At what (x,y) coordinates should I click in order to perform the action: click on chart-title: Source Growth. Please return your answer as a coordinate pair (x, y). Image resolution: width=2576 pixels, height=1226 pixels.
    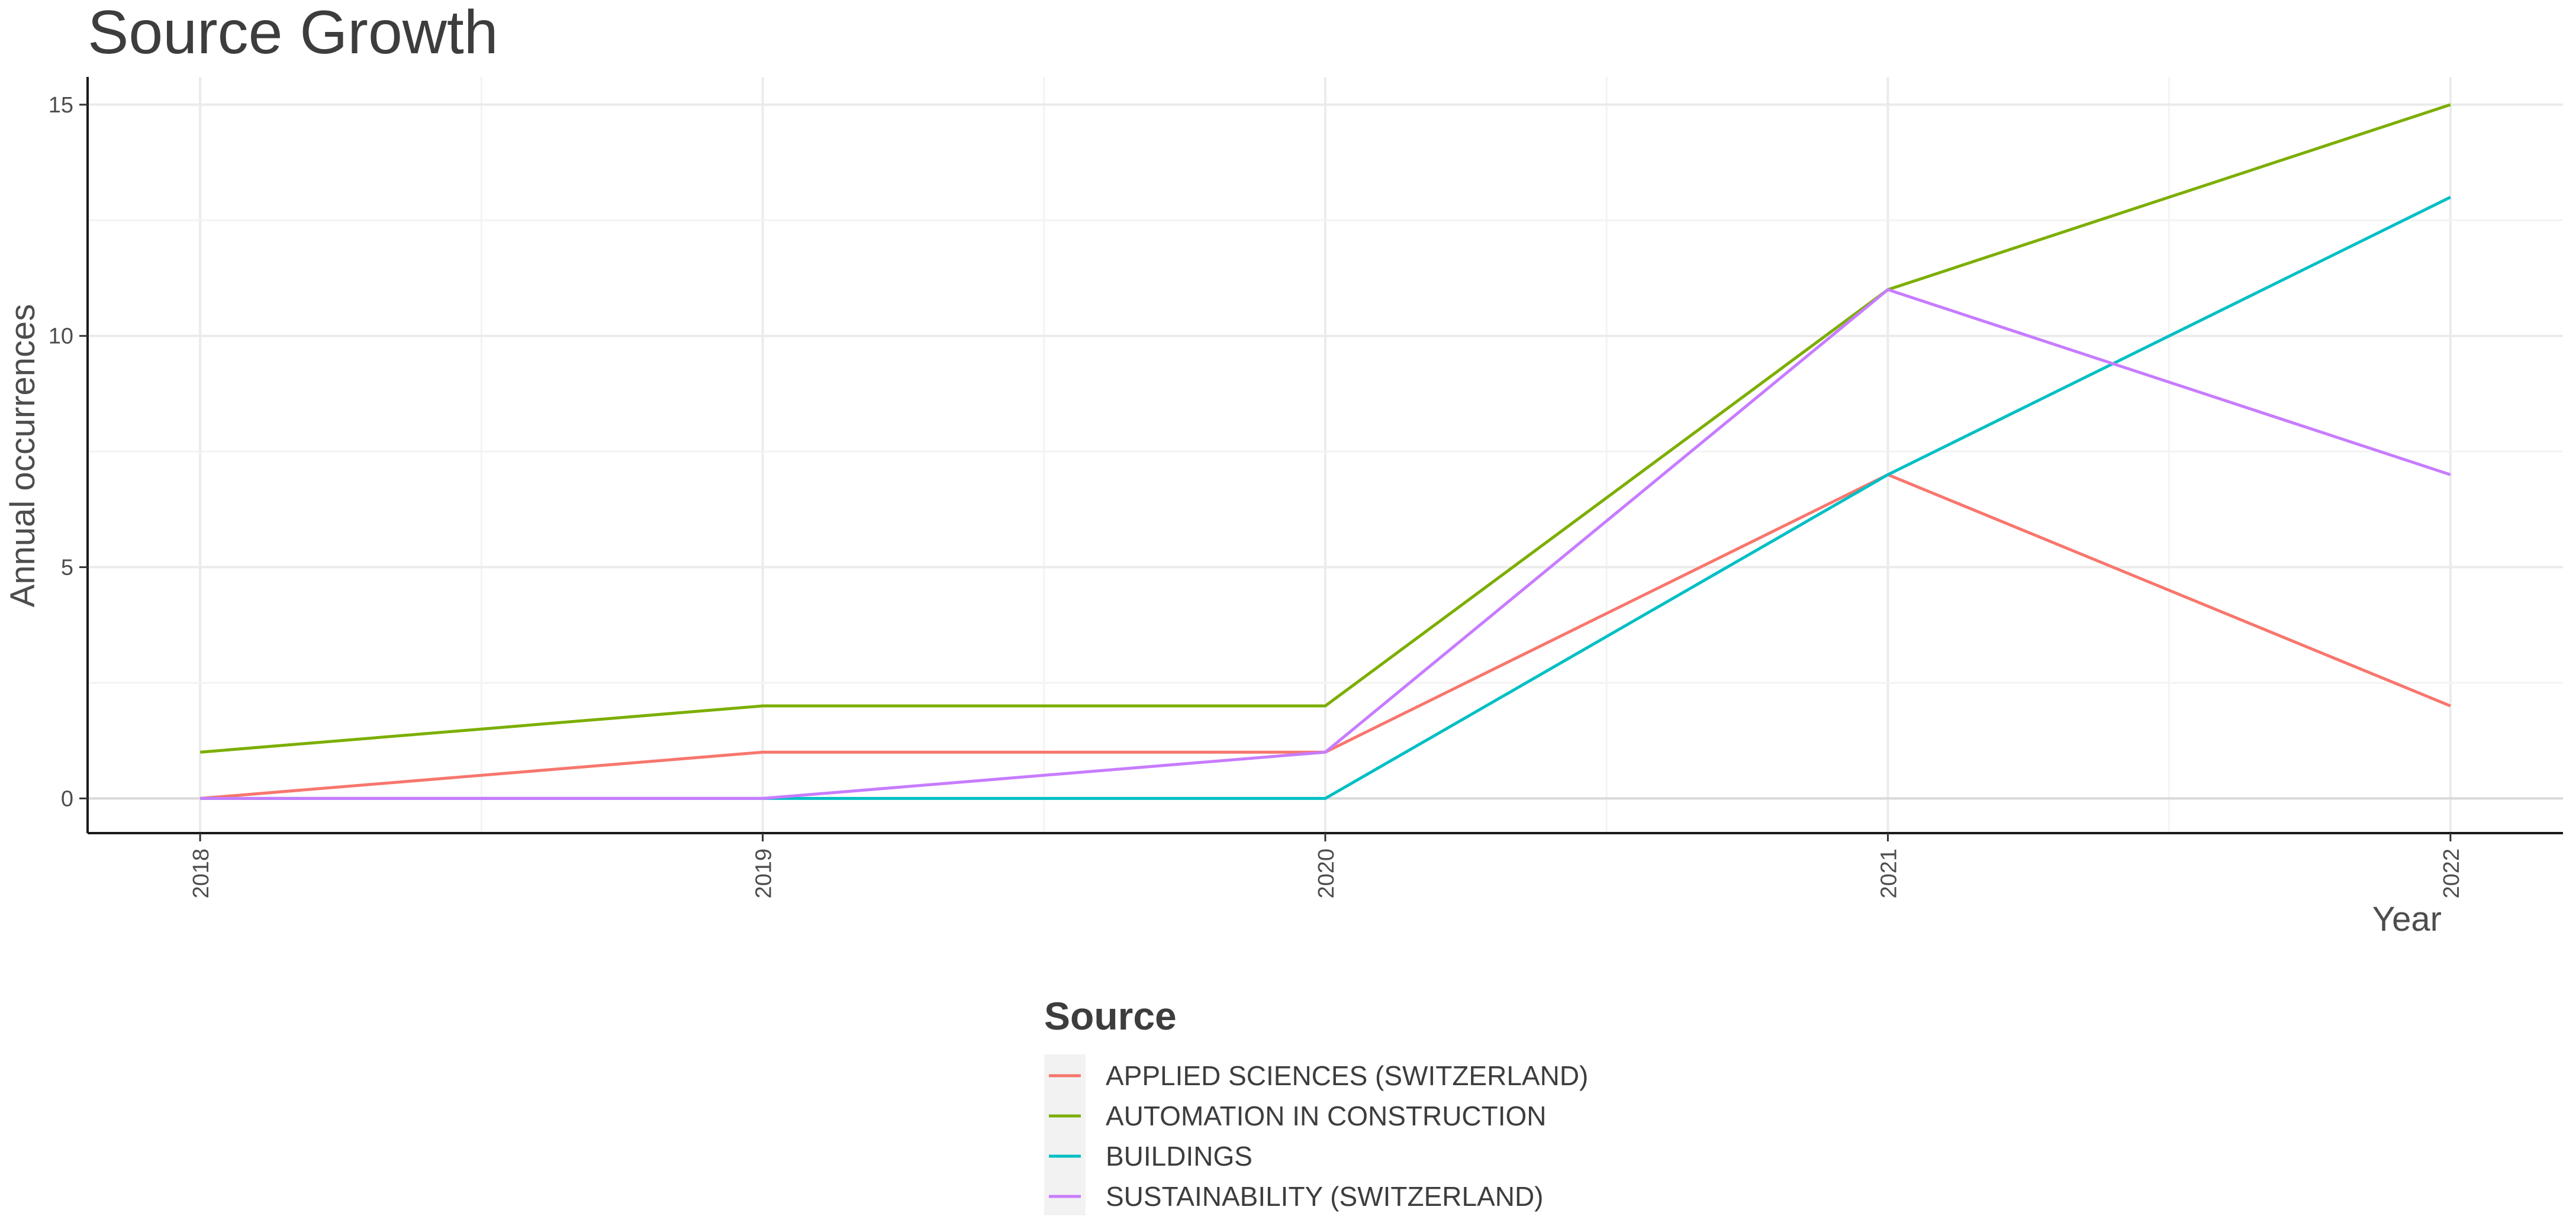
    Looking at the image, I should click on (293, 33).